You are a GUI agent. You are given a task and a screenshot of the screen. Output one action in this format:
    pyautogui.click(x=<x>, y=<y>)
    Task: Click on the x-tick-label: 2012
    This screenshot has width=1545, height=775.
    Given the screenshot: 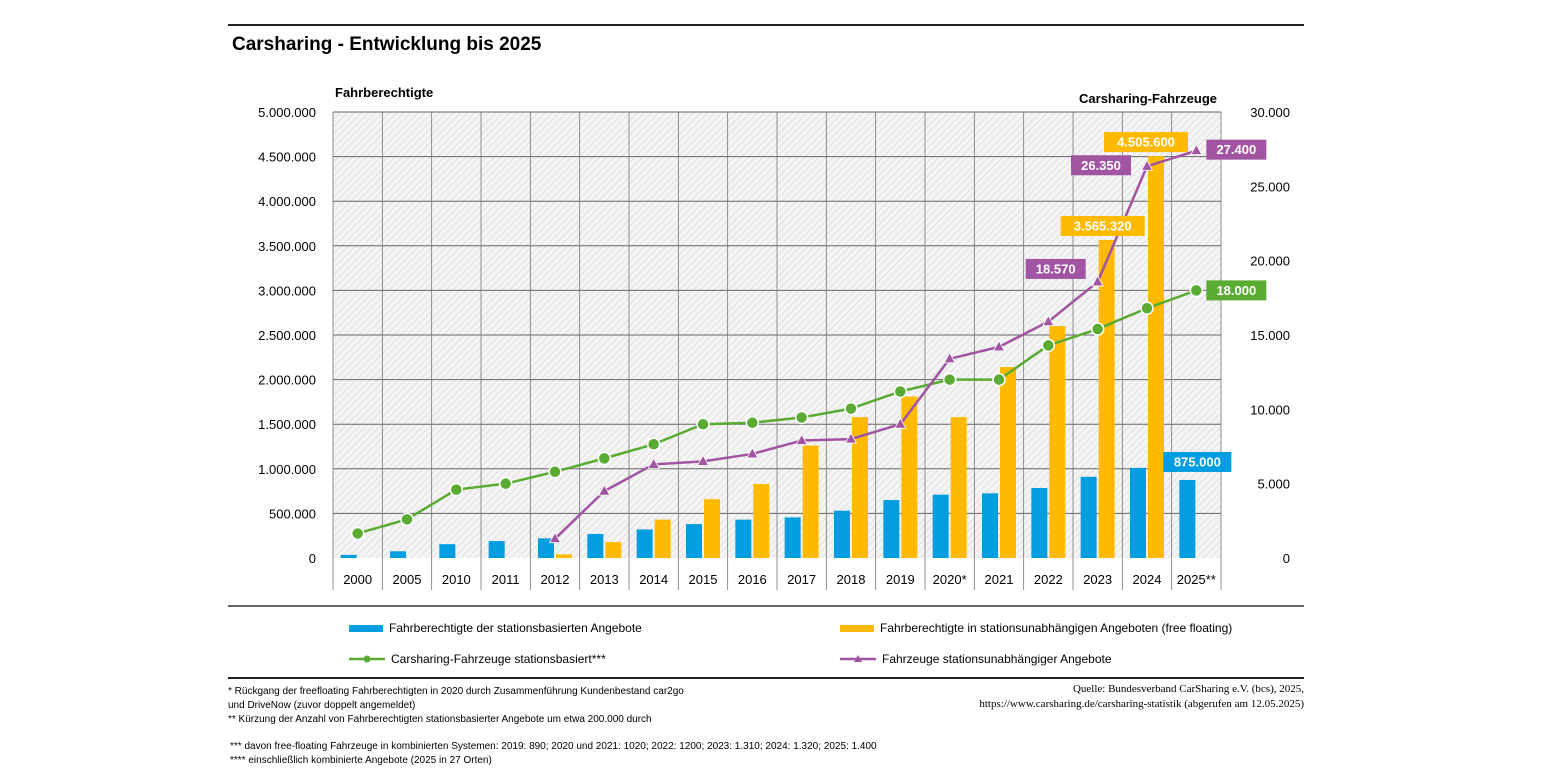 What is the action you would take?
    pyautogui.click(x=555, y=579)
    